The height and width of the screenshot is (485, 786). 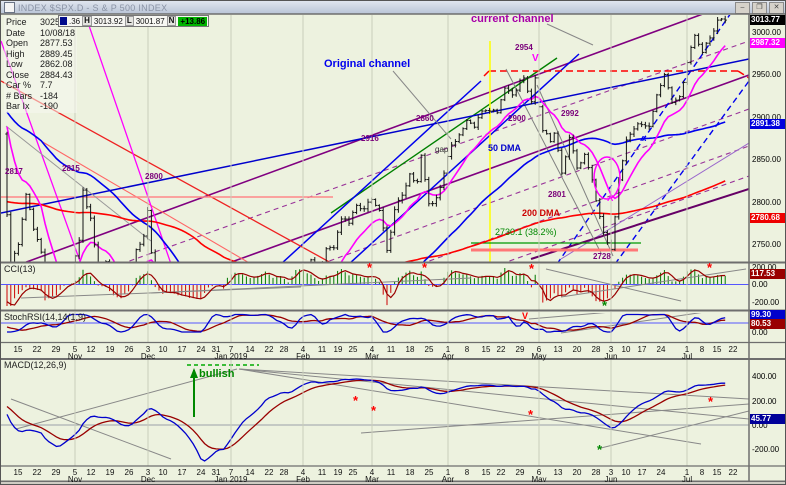 What do you see at coordinates (49, 95) in the screenshot?
I see `info-row-value: -184` at bounding box center [49, 95].